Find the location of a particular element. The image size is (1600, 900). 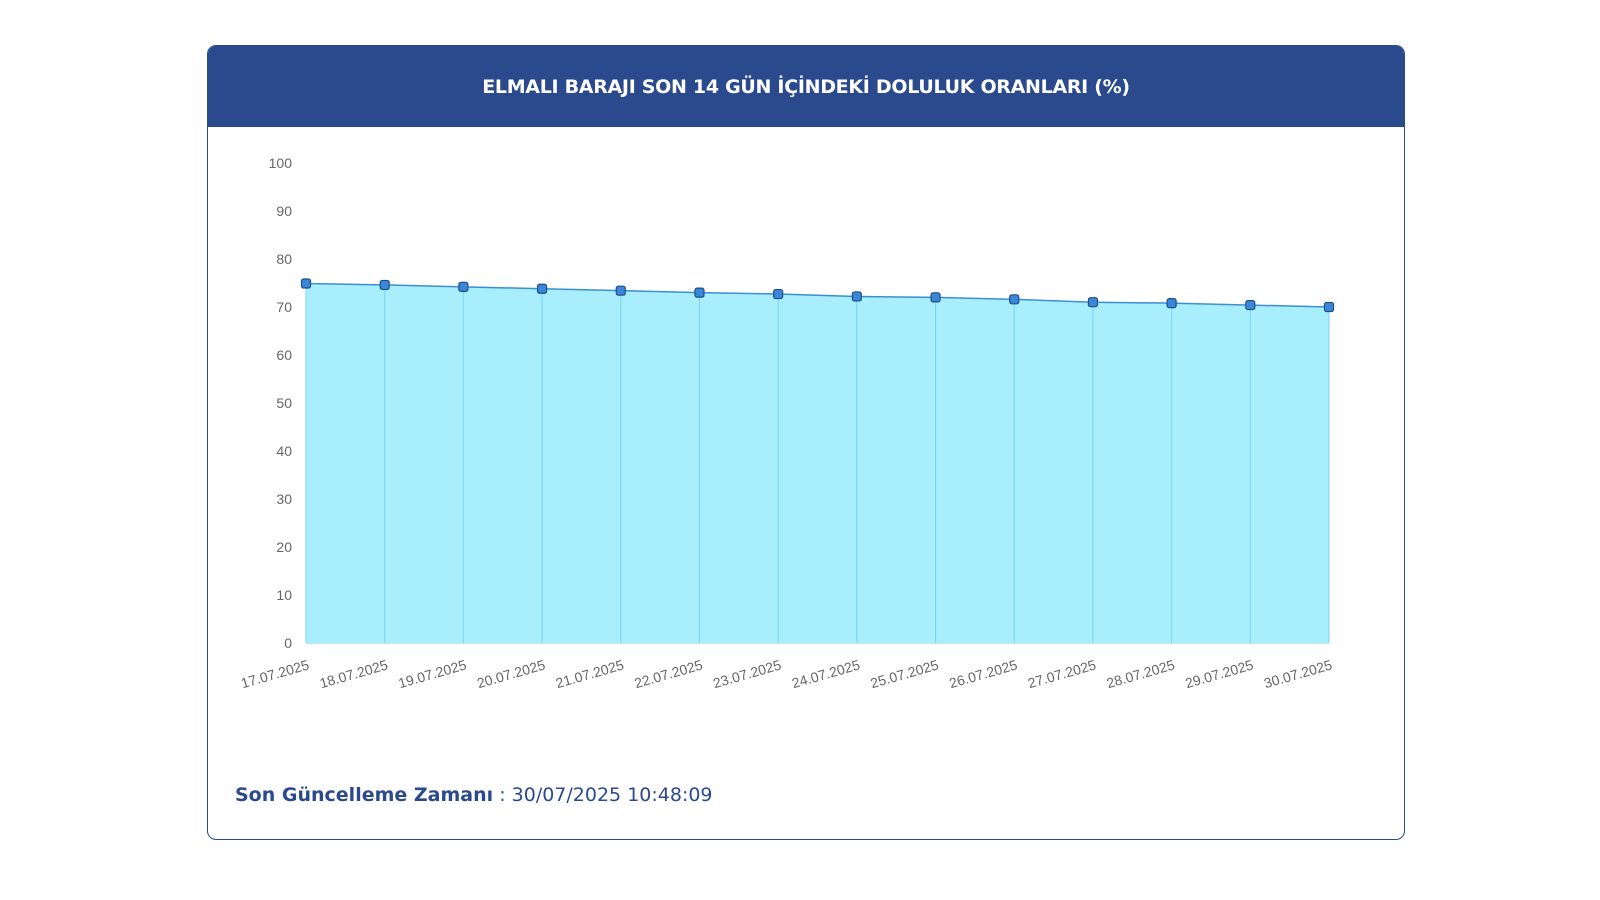

last-update-value: 30/07/2025 10:48:09 is located at coordinates (612, 795).